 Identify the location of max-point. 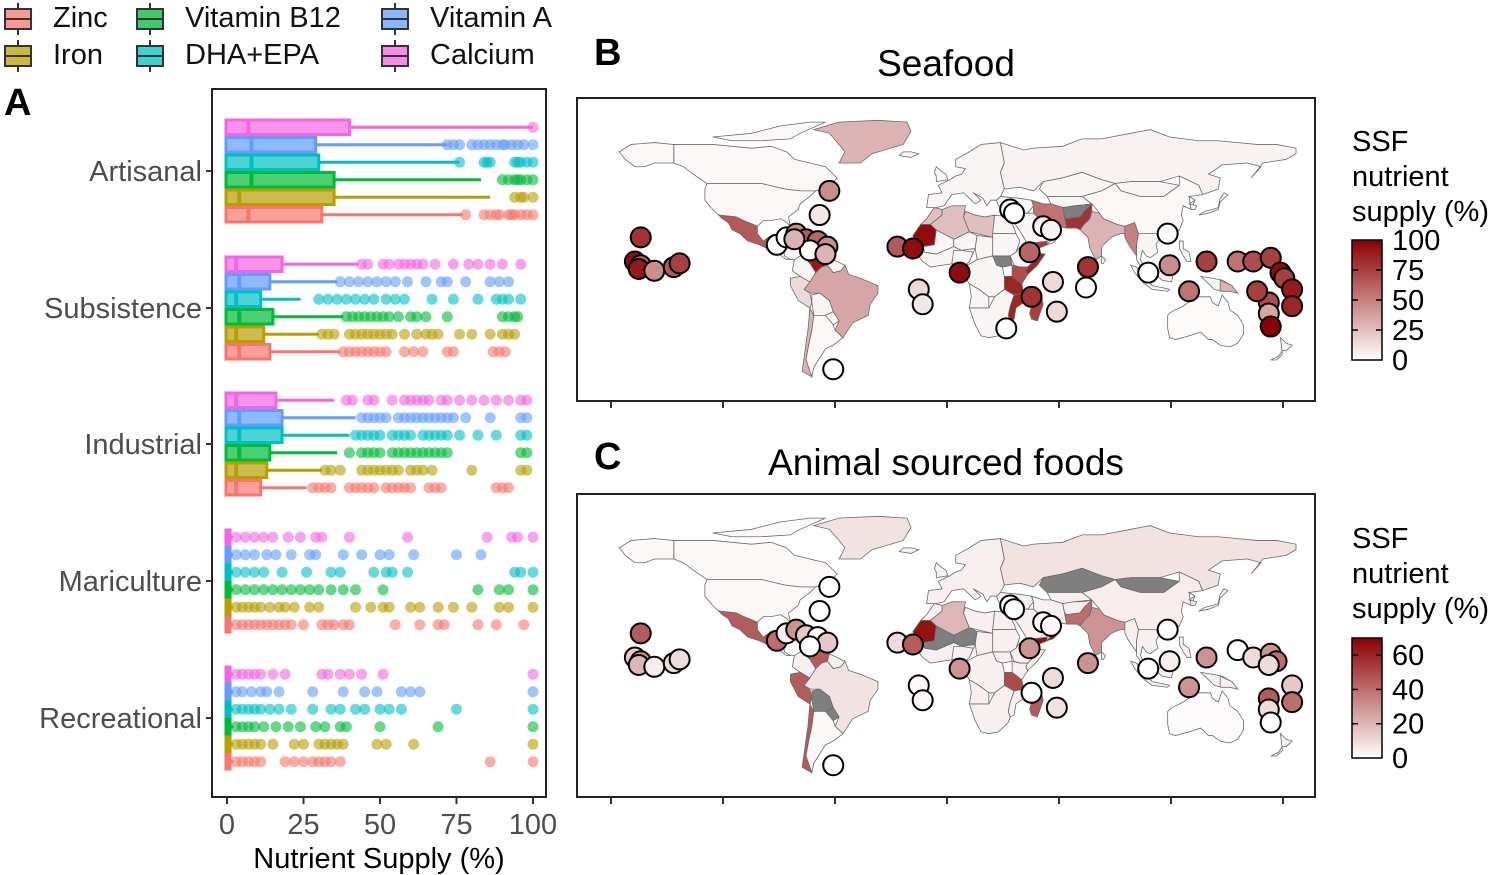
(533, 127).